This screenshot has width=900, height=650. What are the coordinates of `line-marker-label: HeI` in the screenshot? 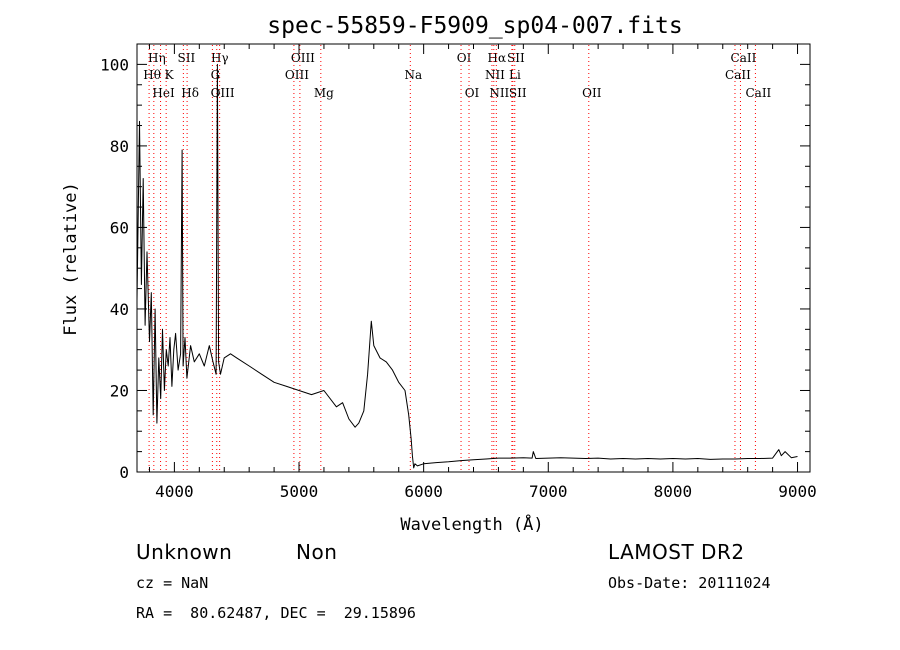 It's located at (163, 93).